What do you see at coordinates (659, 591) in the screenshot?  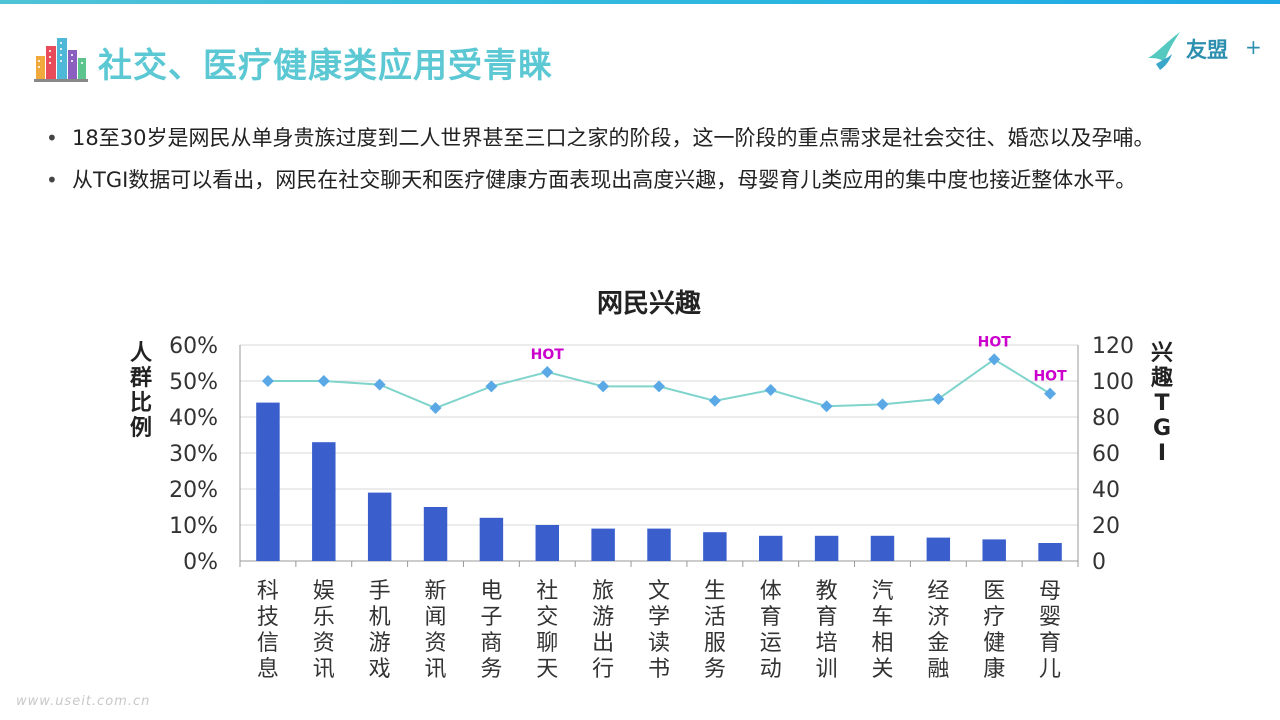 I see `x-category-label-char: 文` at bounding box center [659, 591].